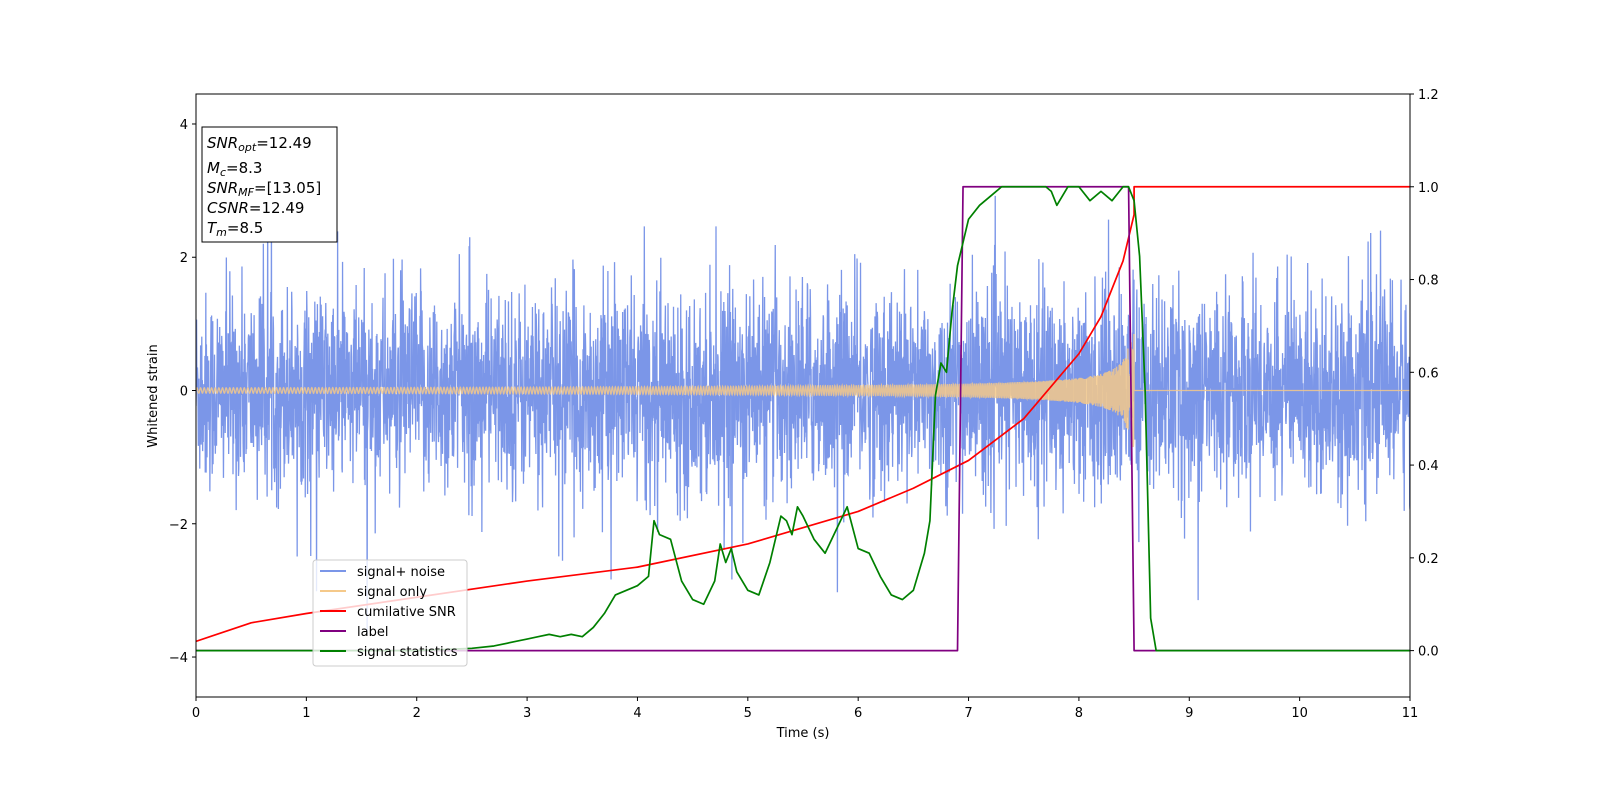 This screenshot has height=800, width=1600. What do you see at coordinates (417, 713) in the screenshot?
I see `x-tick-label: 2` at bounding box center [417, 713].